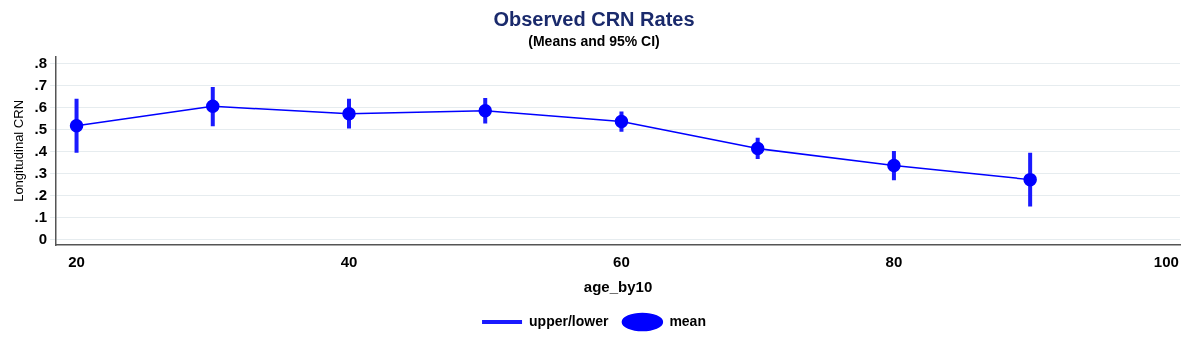  I want to click on y-tick-label: .3, so click(41, 172).